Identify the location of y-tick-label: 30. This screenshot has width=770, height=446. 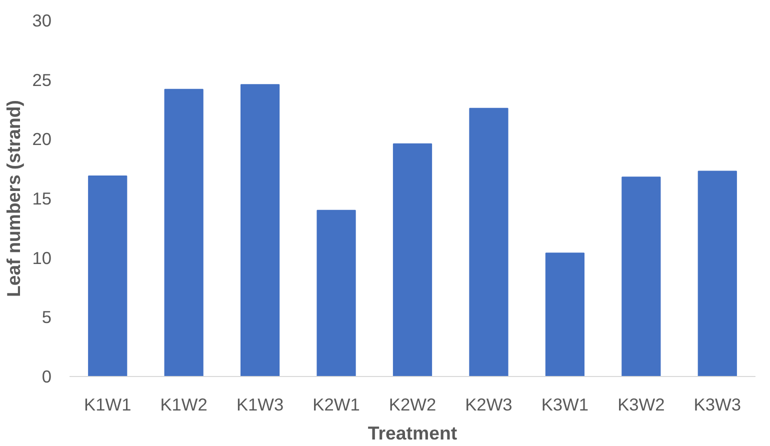
(42, 20).